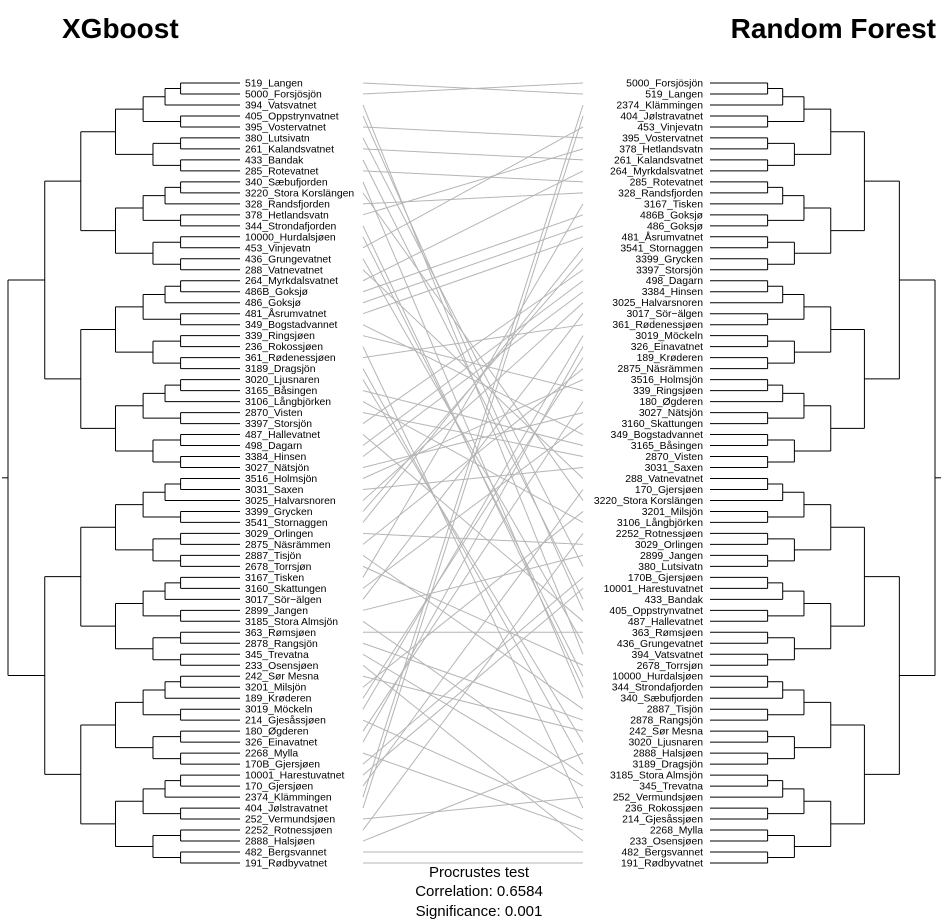  Describe the element at coordinates (666, 732) in the screenshot. I see `right-leaf-label: 242_Sør Mesna` at that location.